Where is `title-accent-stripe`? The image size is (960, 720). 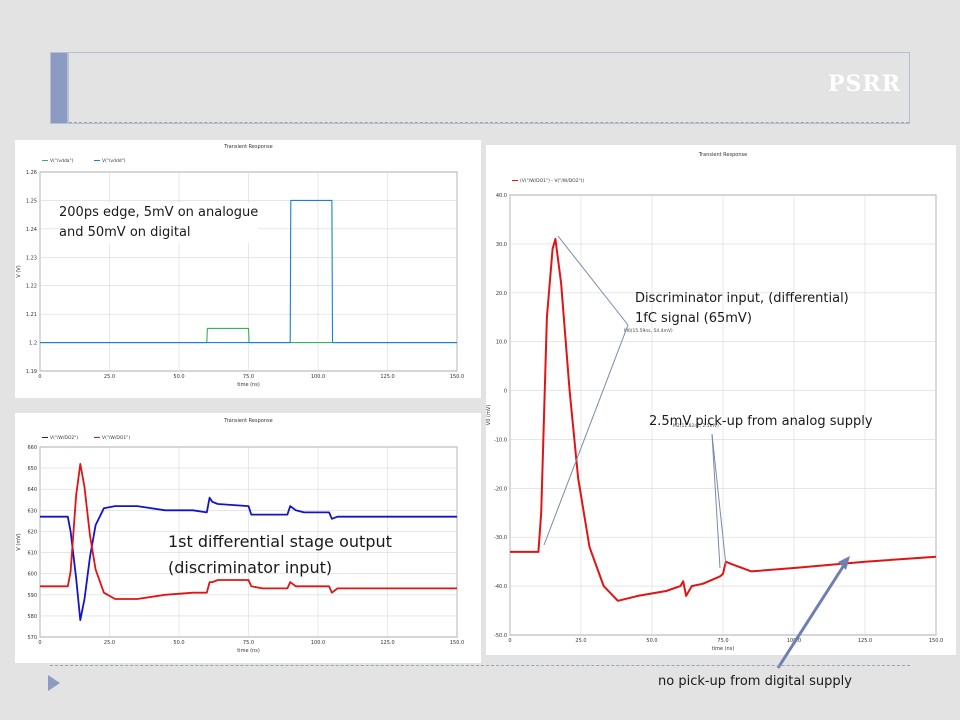 title-accent-stripe is located at coordinates (68, 88).